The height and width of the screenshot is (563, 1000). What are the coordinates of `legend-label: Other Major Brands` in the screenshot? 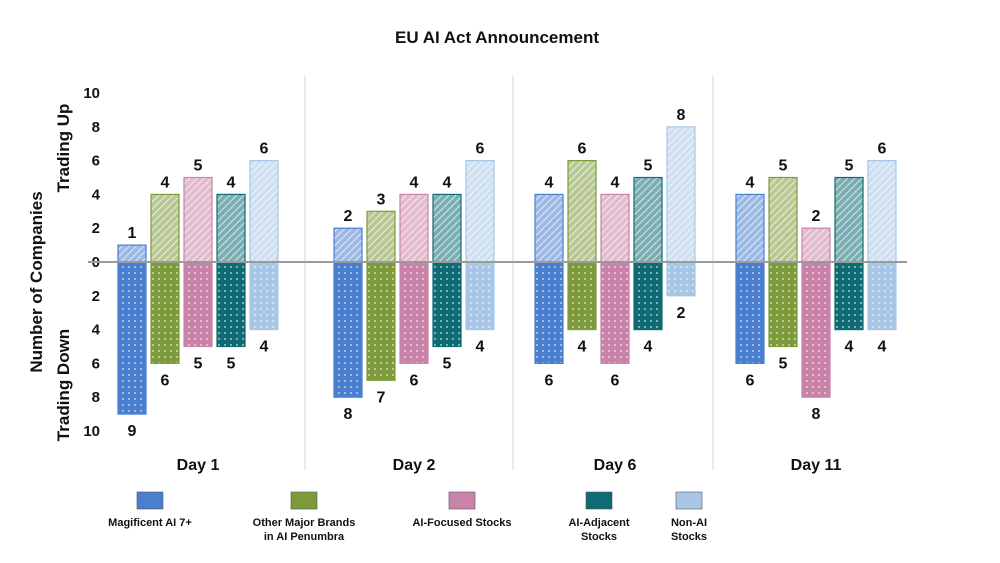 It's located at (304, 523).